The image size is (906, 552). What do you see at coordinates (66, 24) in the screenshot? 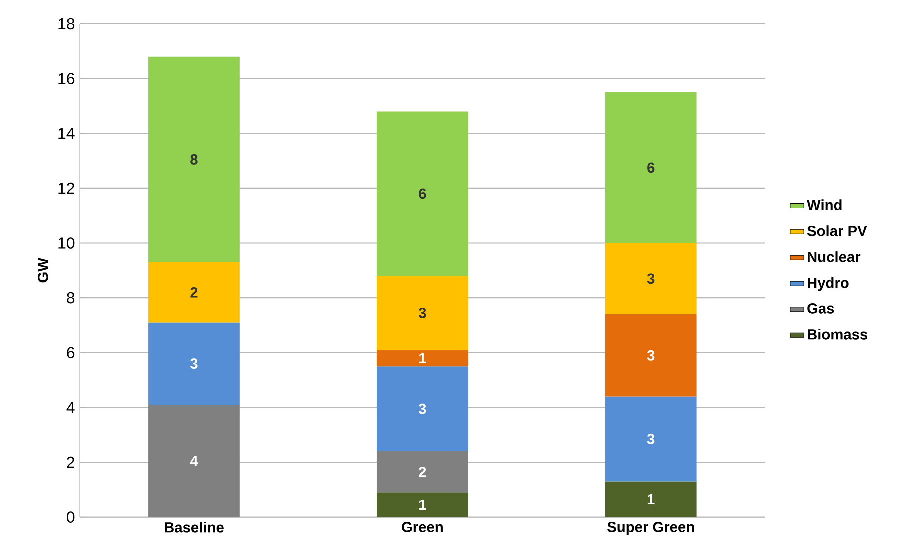
I see `y-tick-label: 18` at bounding box center [66, 24].